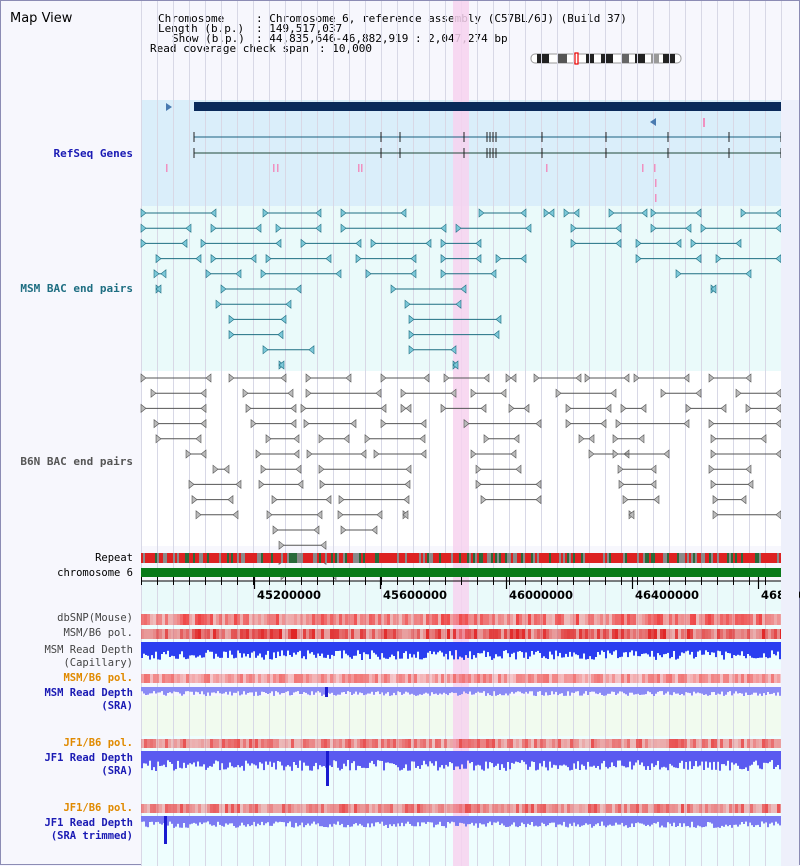  What do you see at coordinates (76, 461) in the screenshot?
I see `track-label-b6n-bac: B6N BAC end pairs` at bounding box center [76, 461].